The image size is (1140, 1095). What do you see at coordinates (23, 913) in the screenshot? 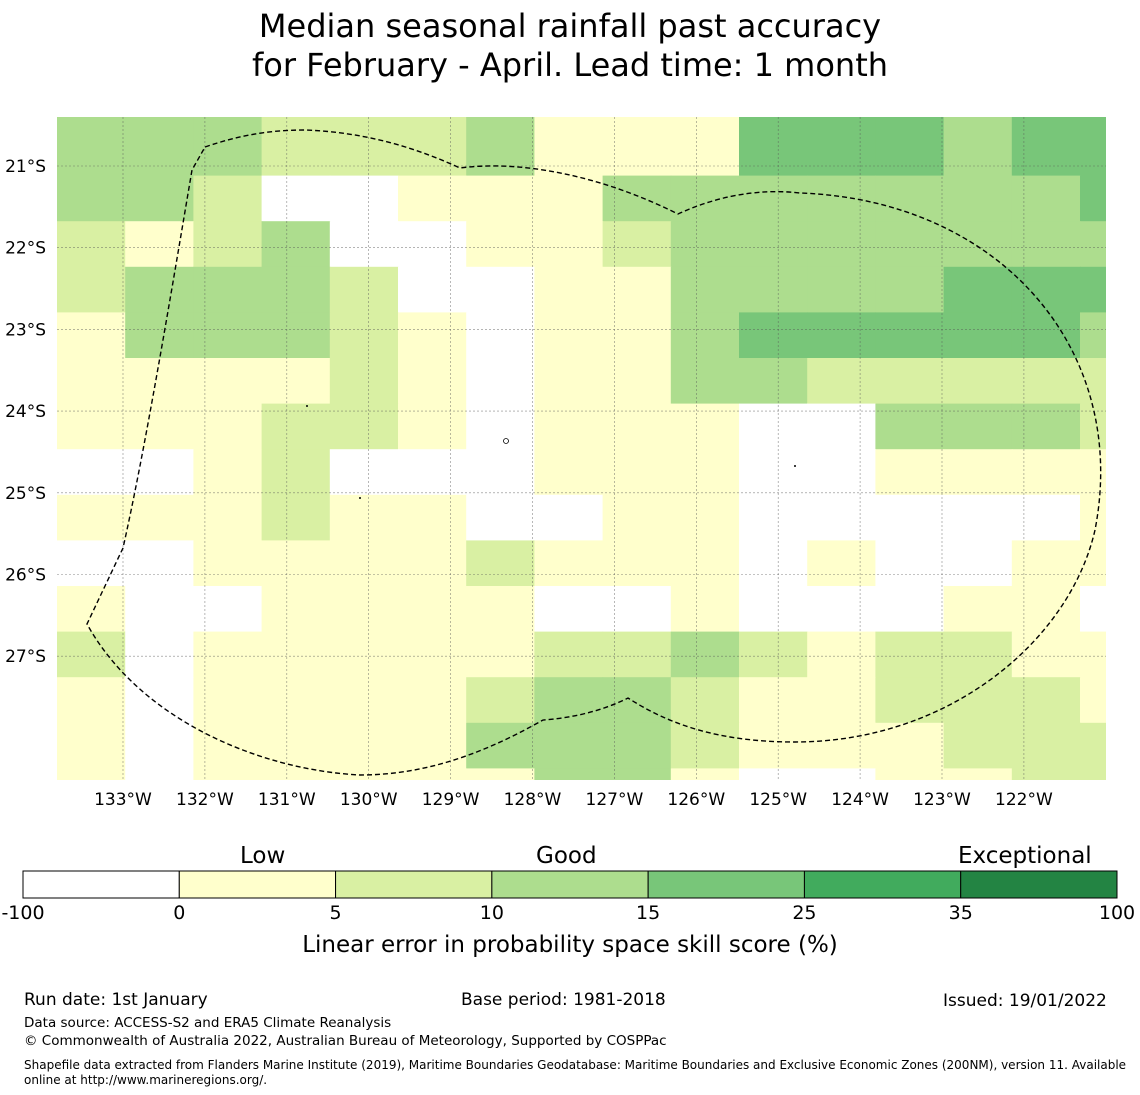
I see `colorbar-tick-label: -100` at bounding box center [23, 913].